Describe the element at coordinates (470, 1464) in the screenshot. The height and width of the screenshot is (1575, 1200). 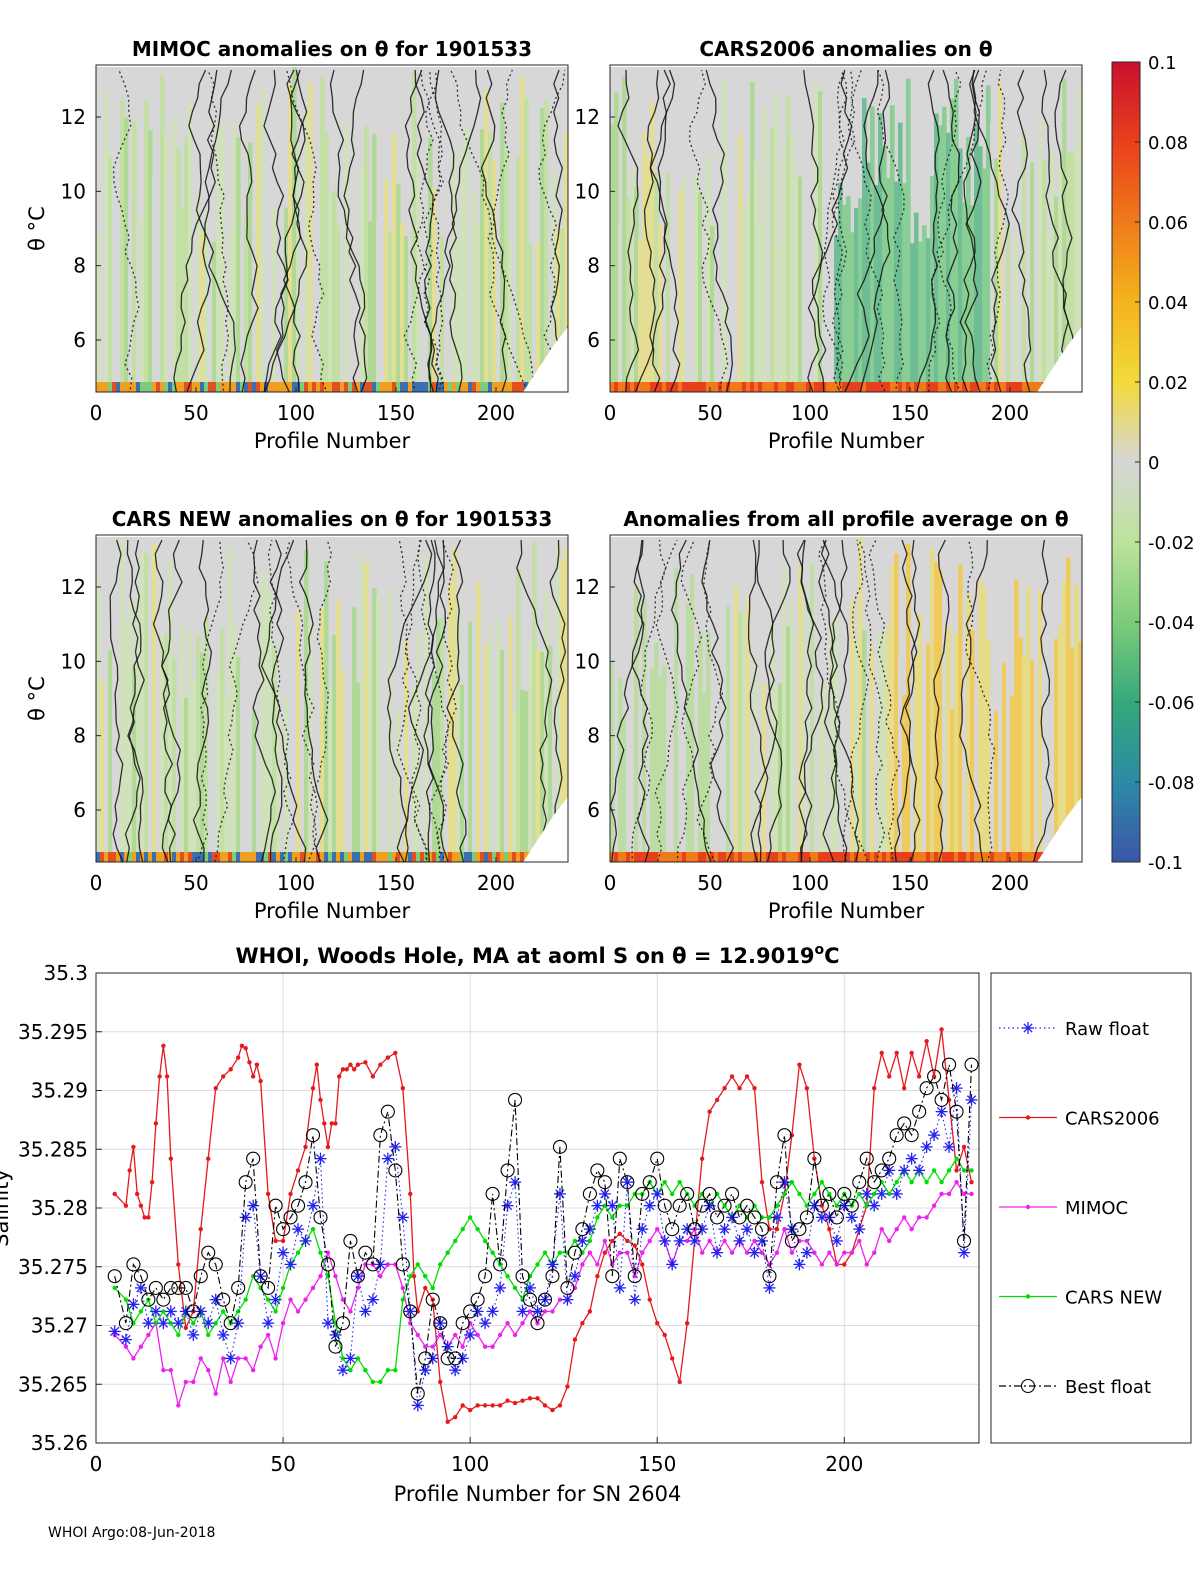
I see `x-tick-label: 100` at that location.